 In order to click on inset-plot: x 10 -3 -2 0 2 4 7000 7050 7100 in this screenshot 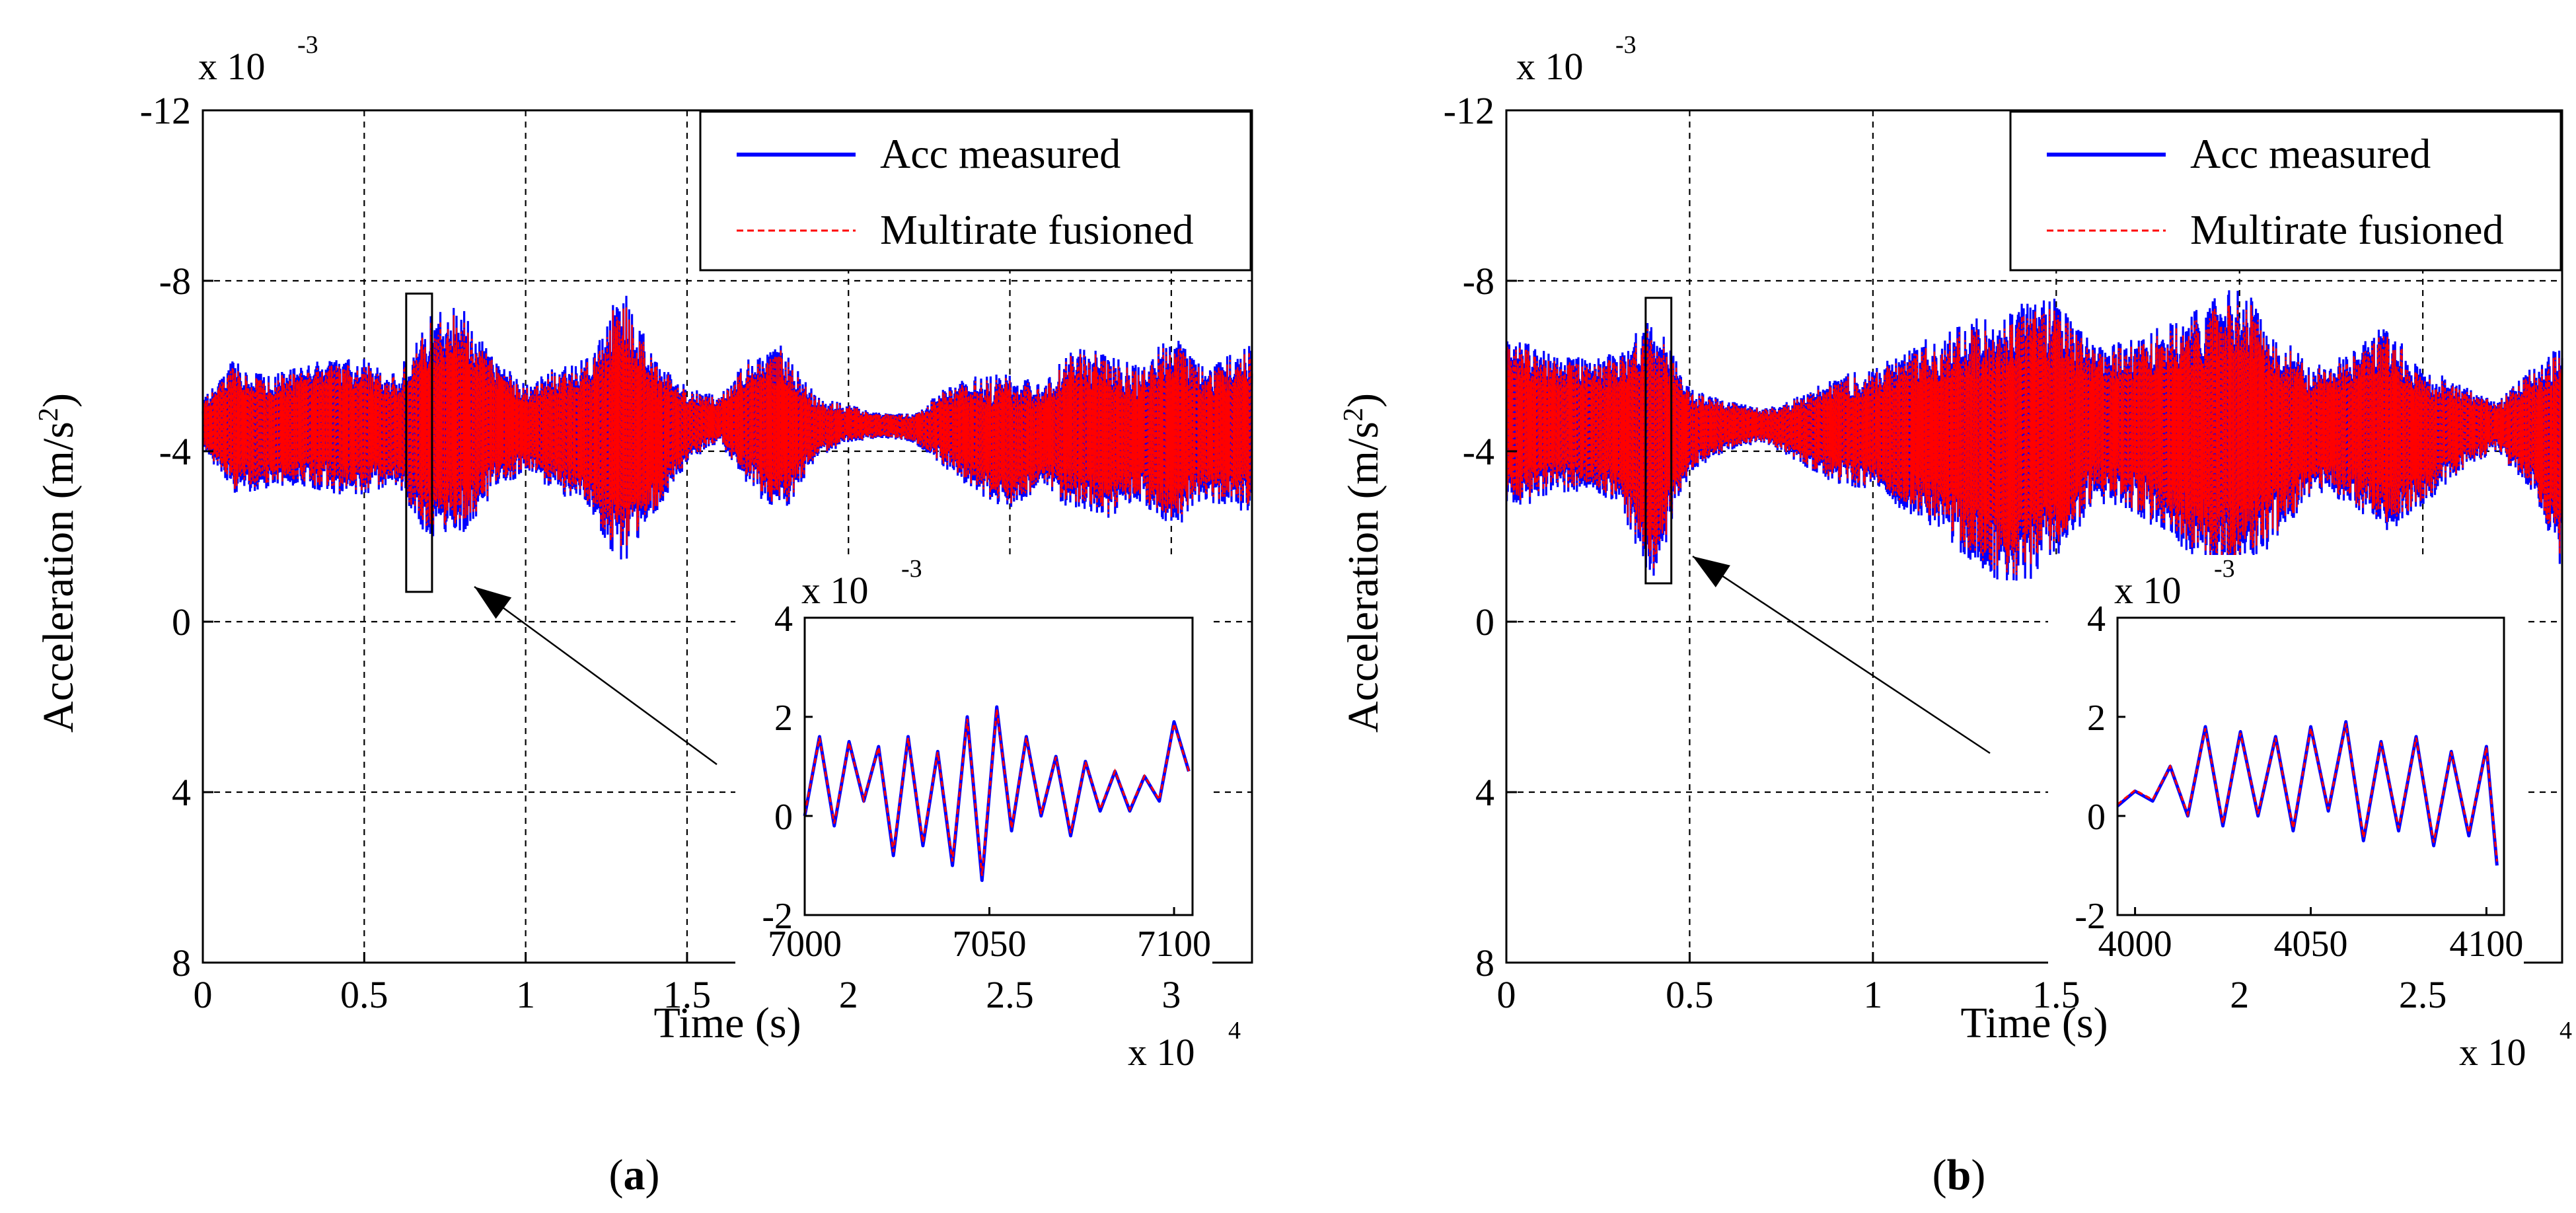, I will do `click(973, 761)`.